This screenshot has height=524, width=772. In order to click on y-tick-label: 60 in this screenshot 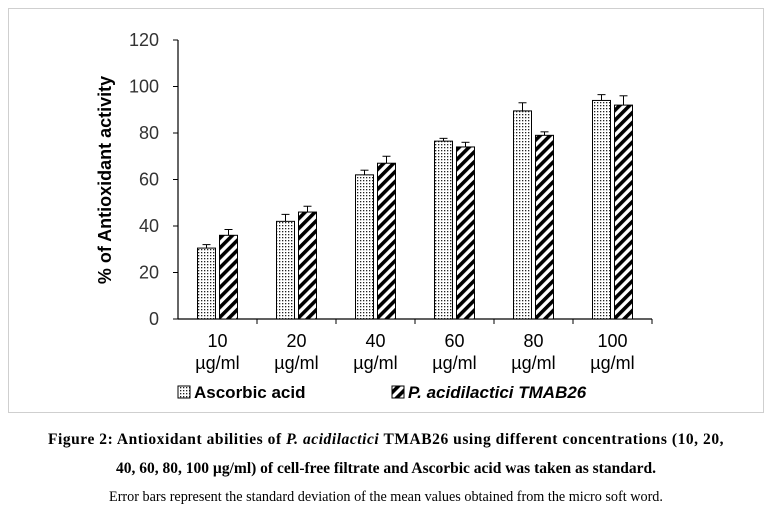, I will do `click(149, 180)`.